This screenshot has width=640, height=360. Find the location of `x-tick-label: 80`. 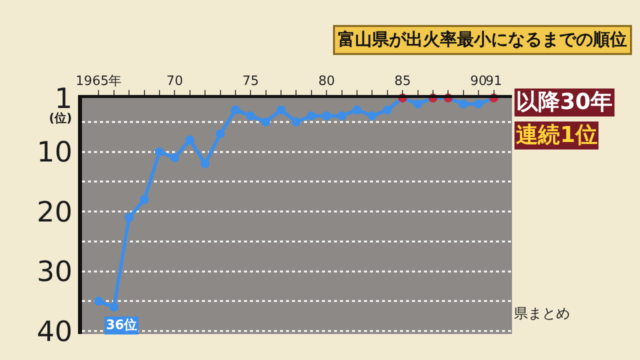

x-tick-label: 80 is located at coordinates (326, 81).